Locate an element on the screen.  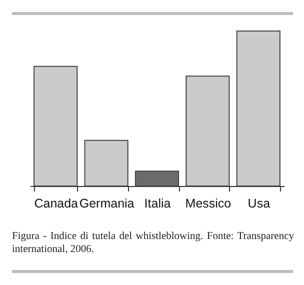
x-tick-label: Italia is located at coordinates (157, 203).